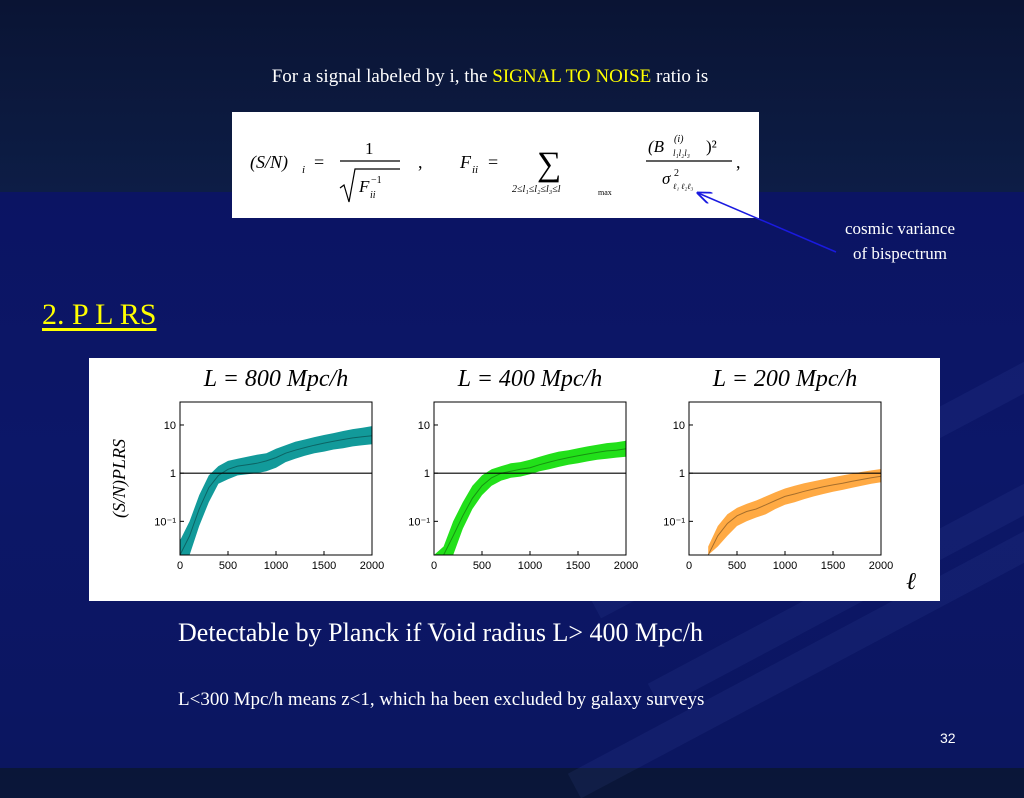 The width and height of the screenshot is (1024, 798). I want to click on y-axis-label: (S/N)PLRS, so click(119, 478).